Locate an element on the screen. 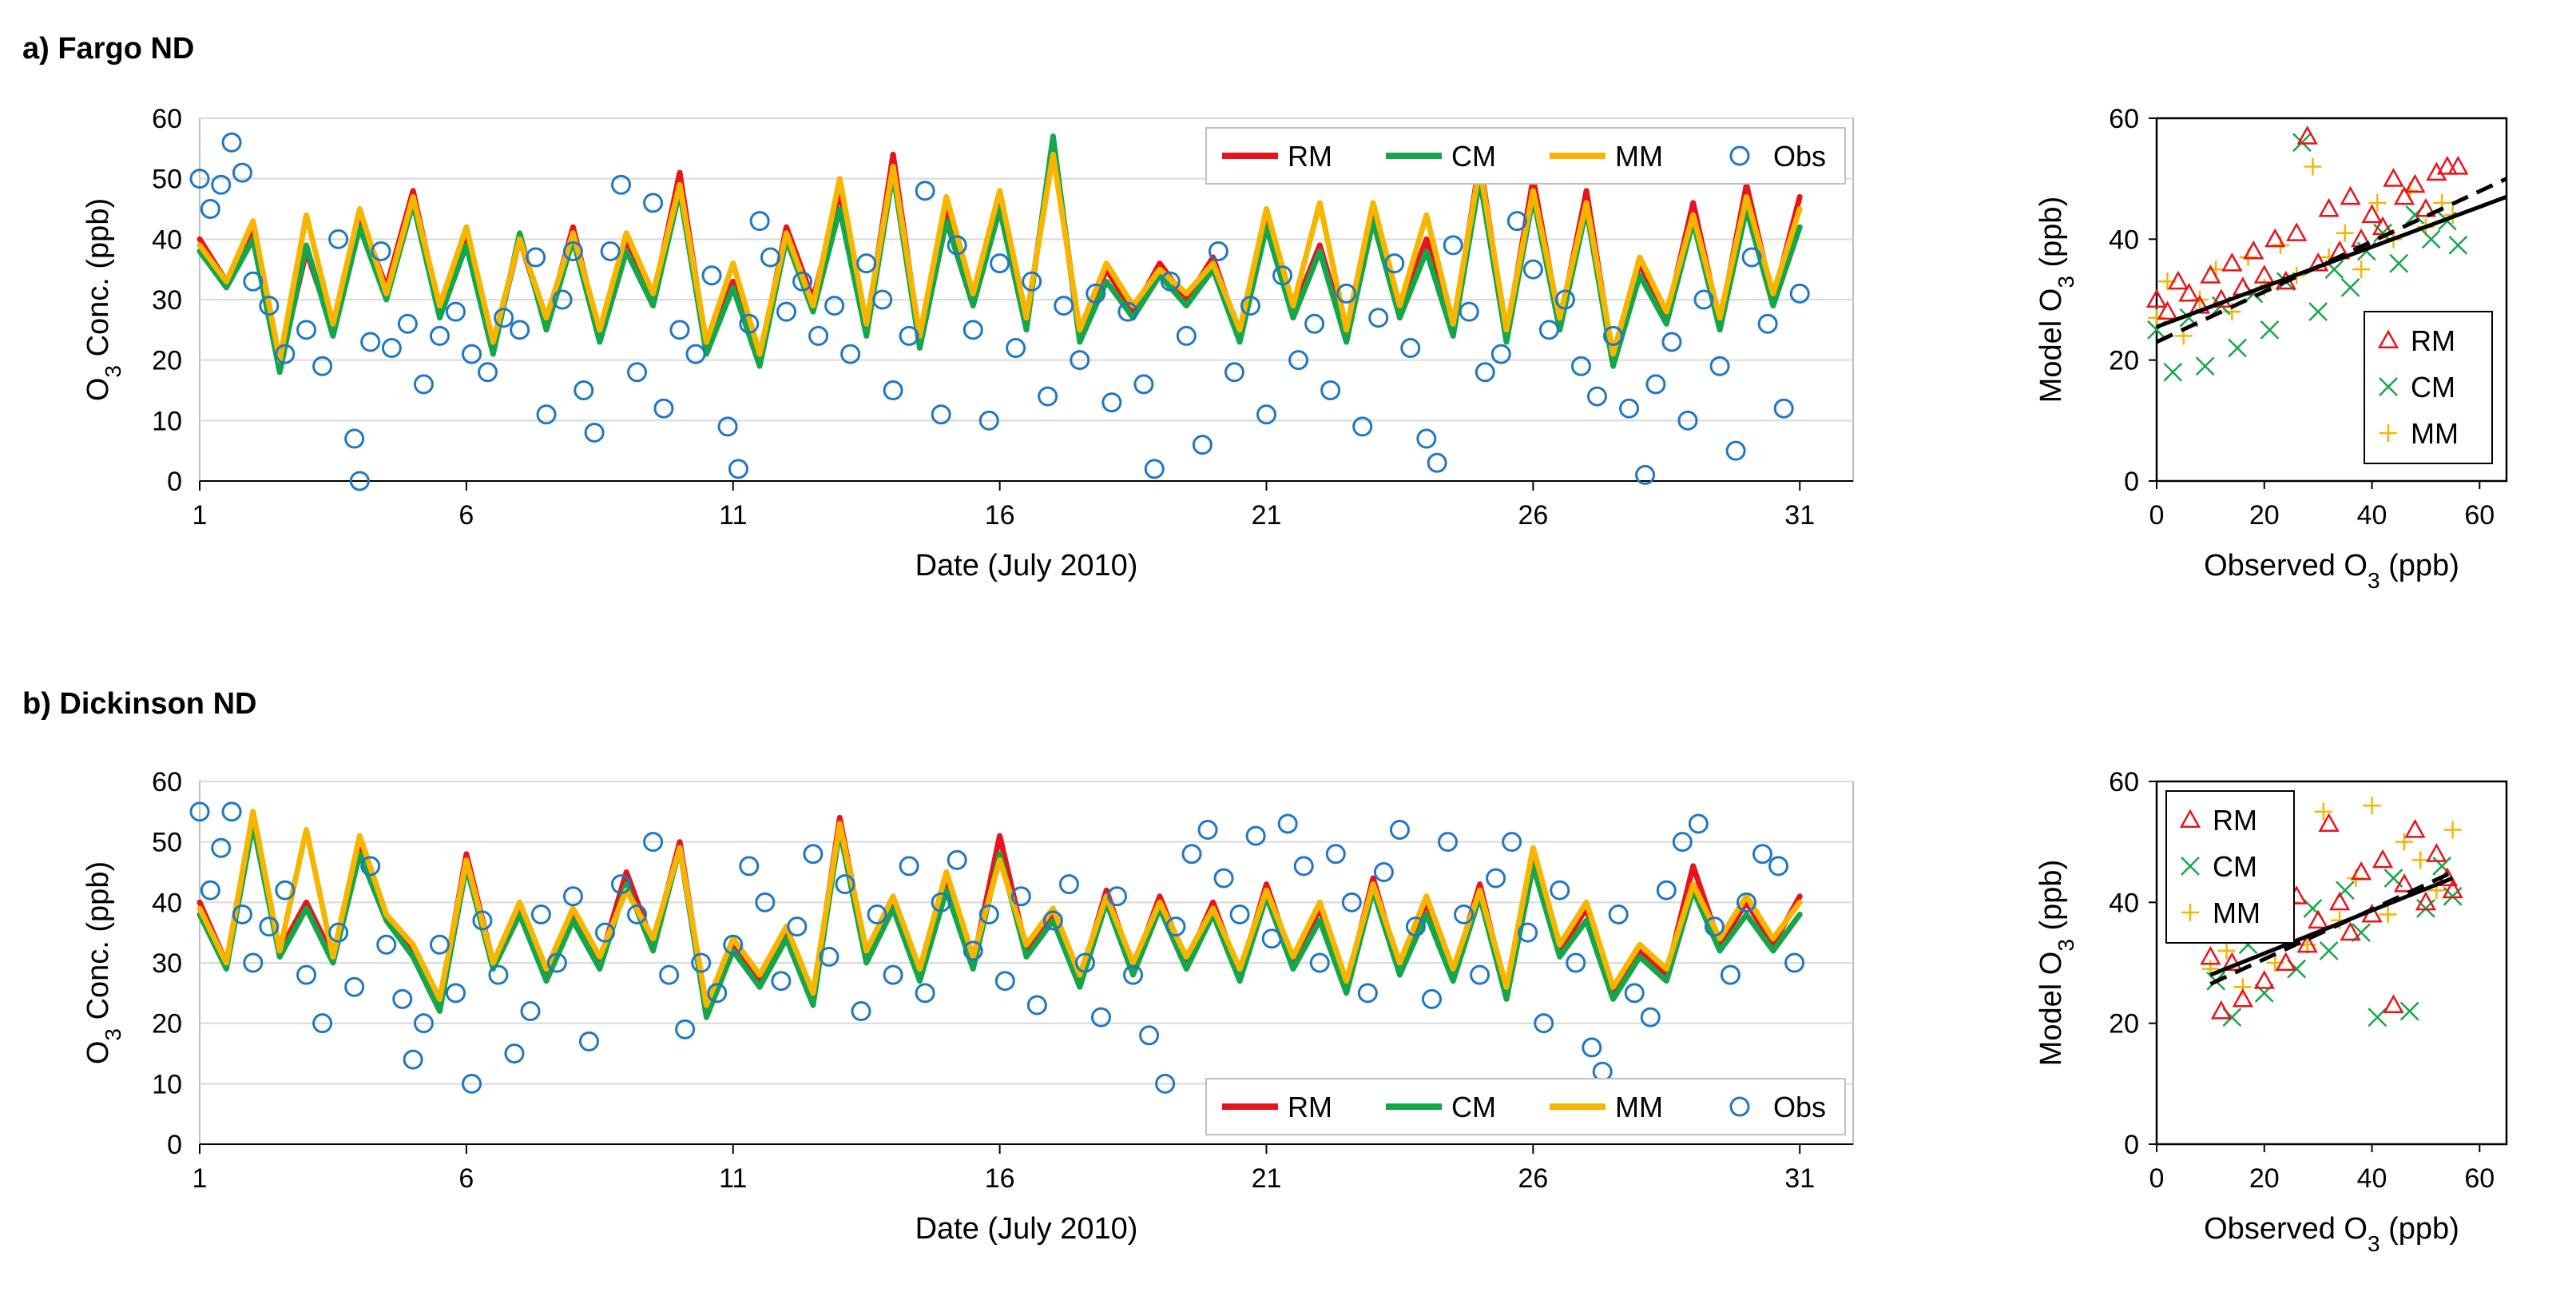  x-tick-label: 11 is located at coordinates (733, 1178).